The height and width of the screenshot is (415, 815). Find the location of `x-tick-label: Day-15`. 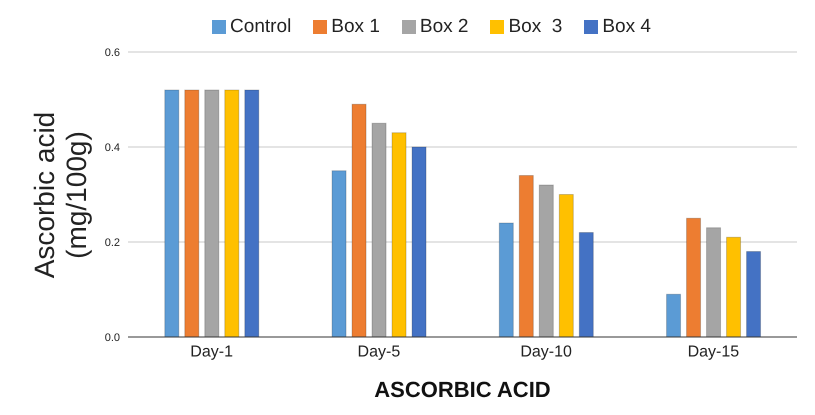

x-tick-label: Day-15 is located at coordinates (714, 351).